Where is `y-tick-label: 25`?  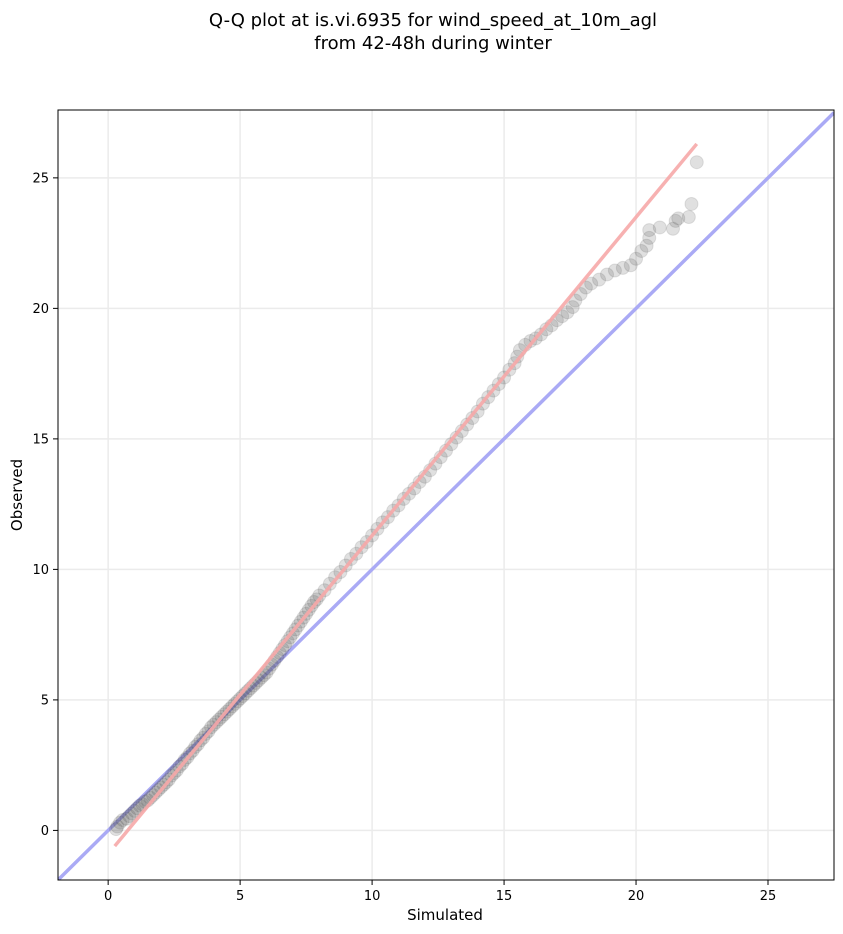
y-tick-label: 25 is located at coordinates (40, 178).